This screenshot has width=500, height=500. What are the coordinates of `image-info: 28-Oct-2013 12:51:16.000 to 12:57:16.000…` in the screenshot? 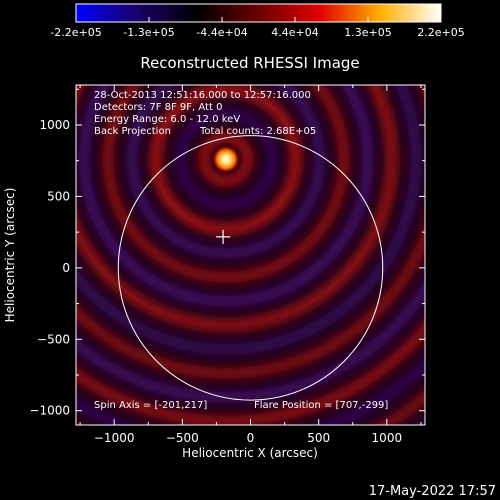 It's located at (205, 113).